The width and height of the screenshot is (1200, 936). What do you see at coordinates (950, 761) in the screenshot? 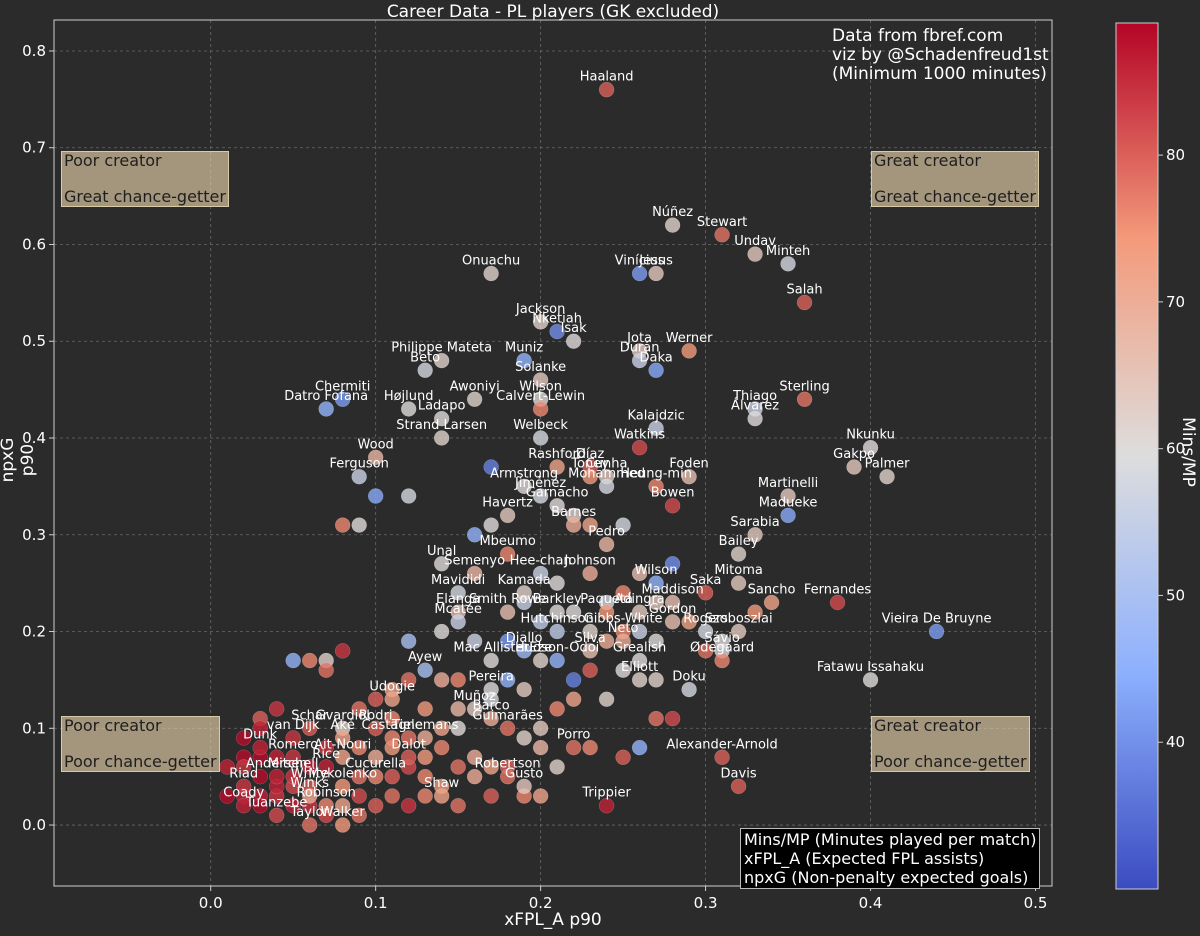
I see `quadrant-line: Poor chance-getter` at bounding box center [950, 761].